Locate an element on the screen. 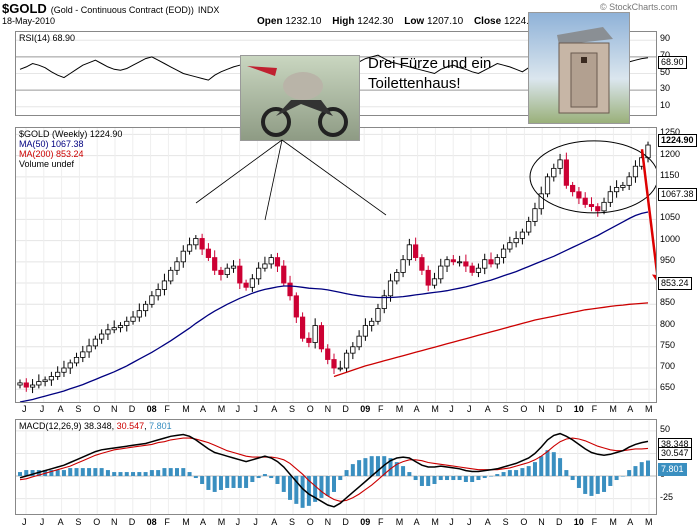  rsi-axis-label: 70 is located at coordinates (665, 54).